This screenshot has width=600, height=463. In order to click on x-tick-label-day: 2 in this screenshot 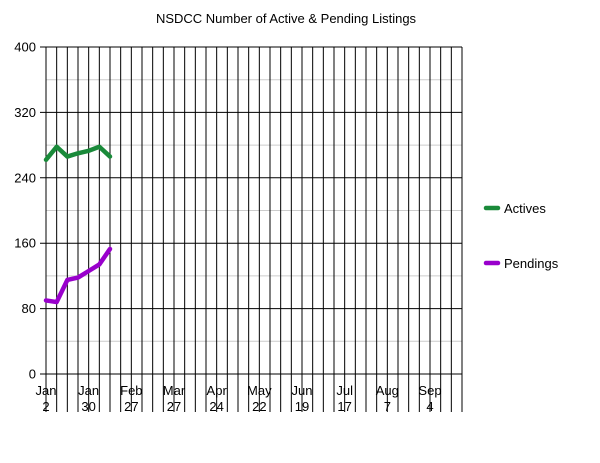, I will do `click(45, 406)`.